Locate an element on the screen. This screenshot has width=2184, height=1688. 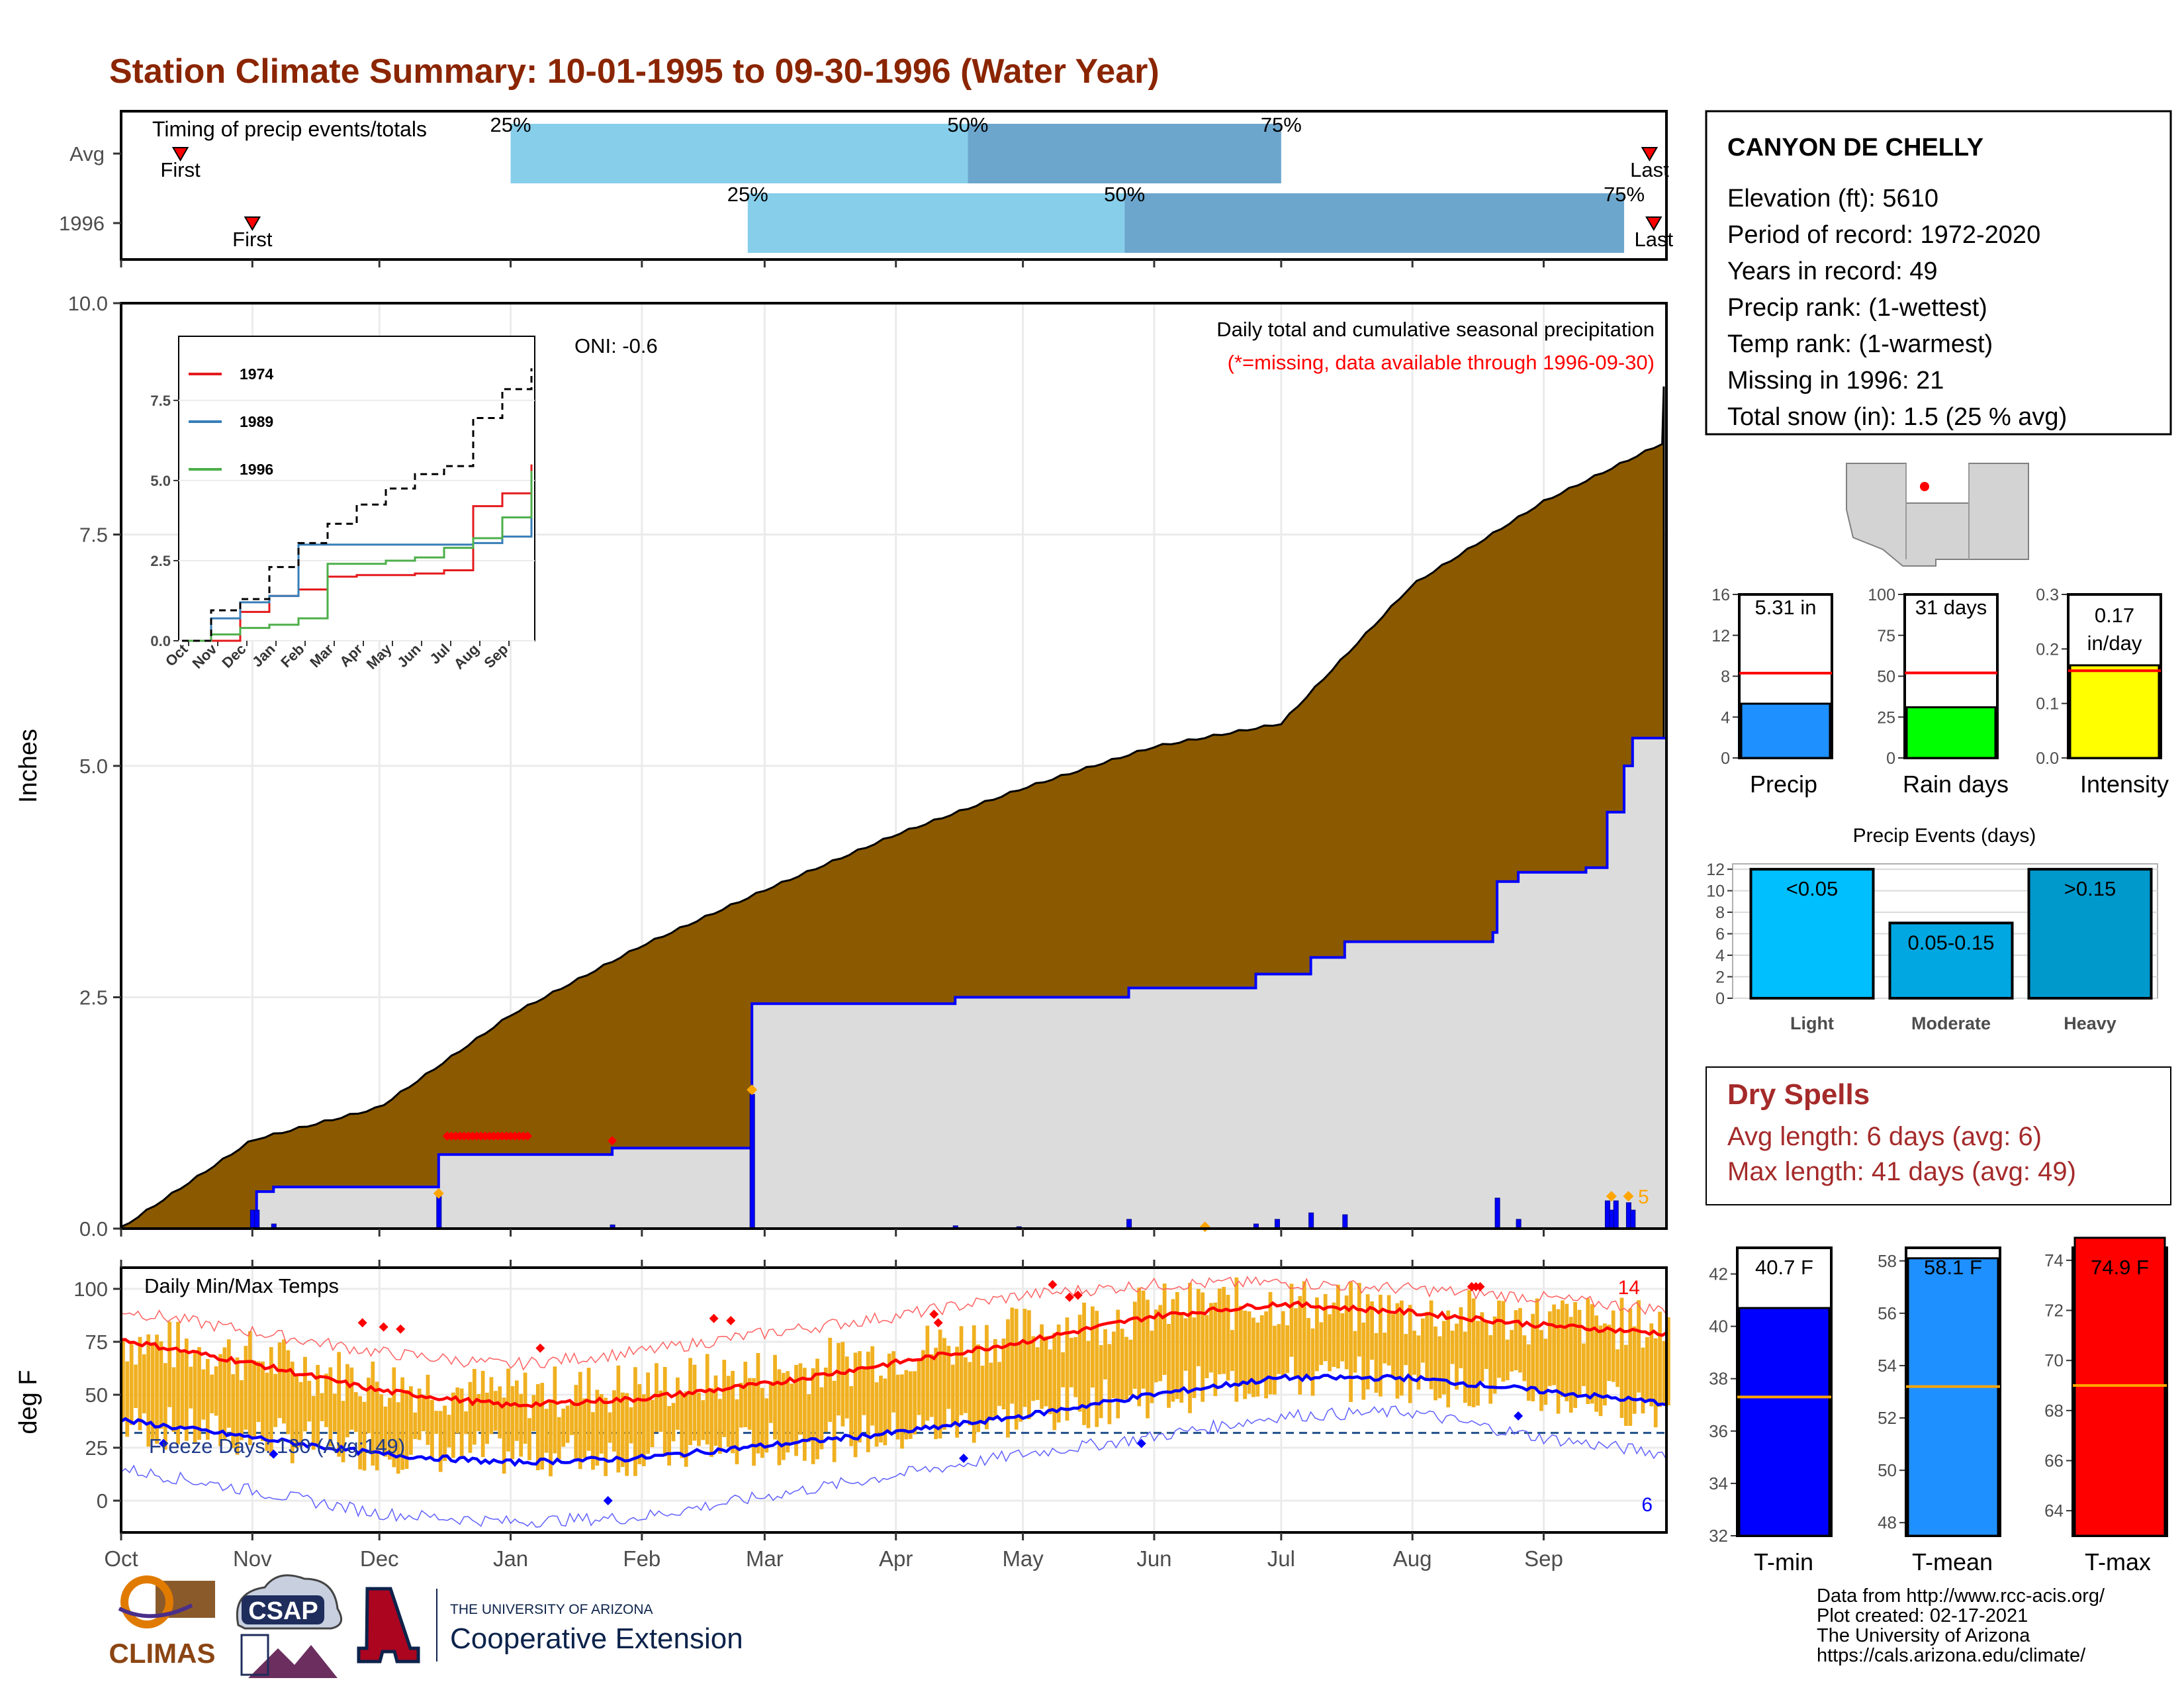
temp-summary-ytick-label: 72 is located at coordinates (2054, 1311).